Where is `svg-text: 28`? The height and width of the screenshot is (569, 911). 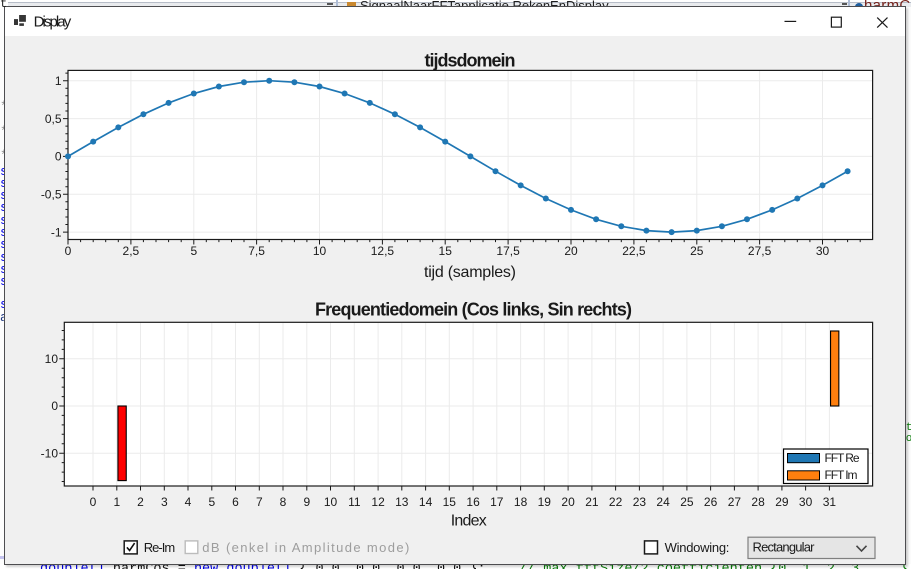 svg-text: 28 is located at coordinates (758, 502).